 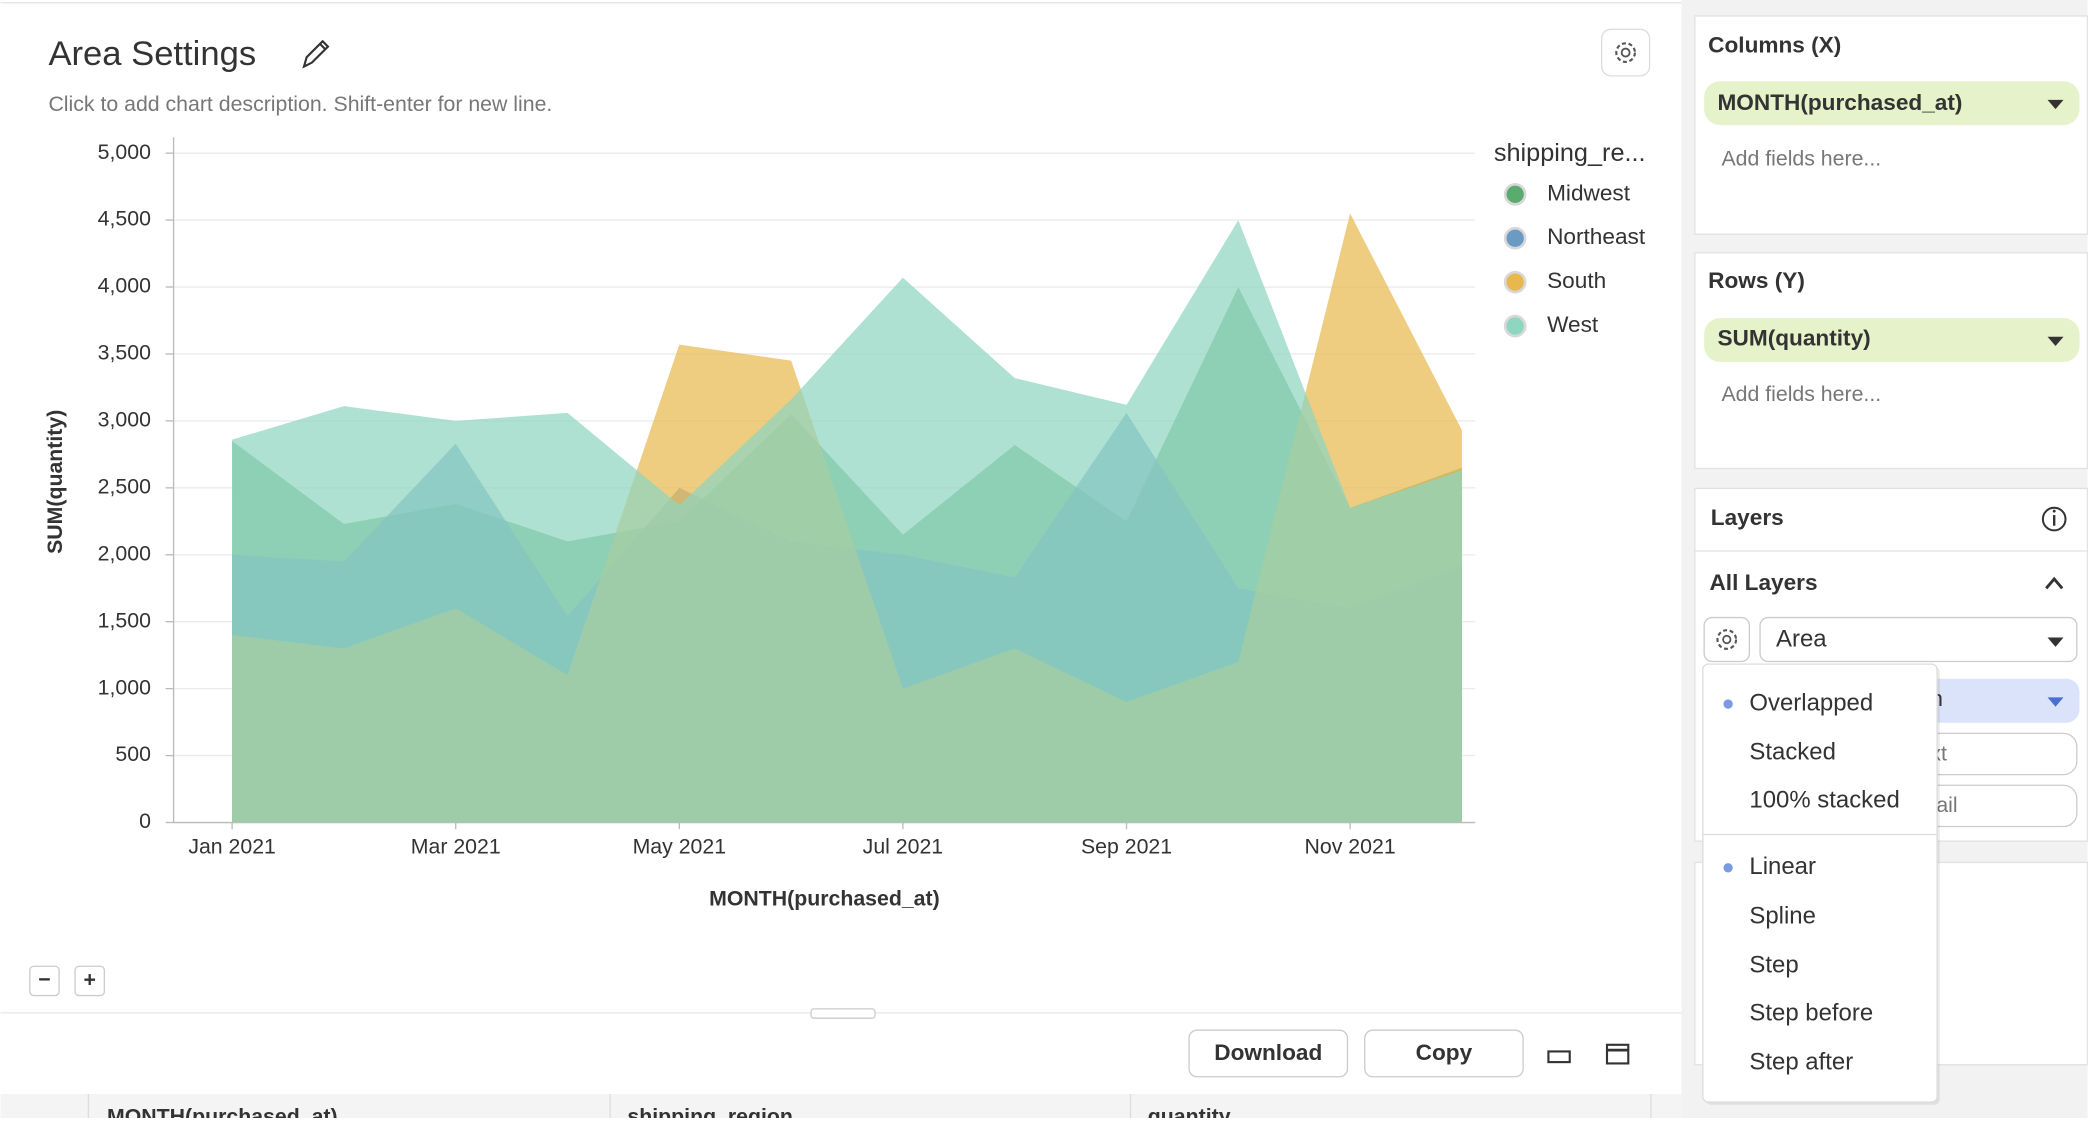 I want to click on columns-title: Columns (X), so click(x=1774, y=45).